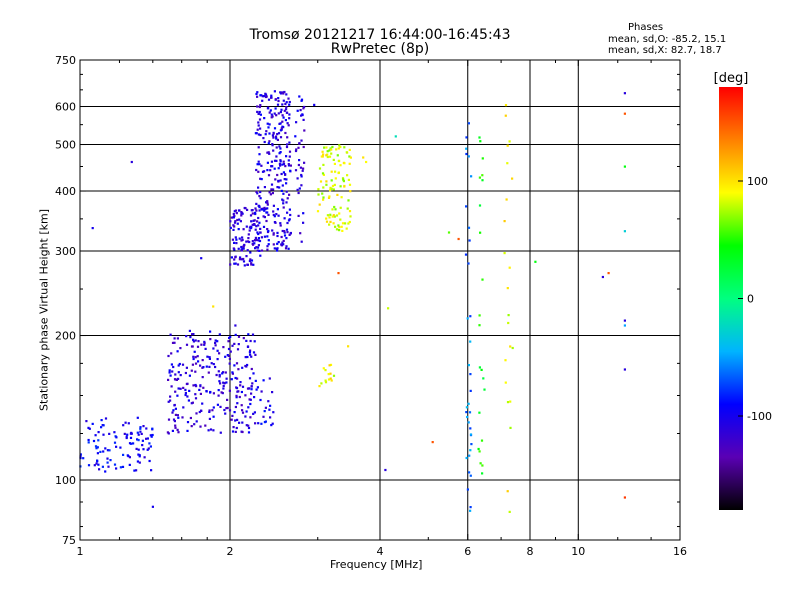 This screenshot has height=600, width=800. I want to click on stats-title: Phases, so click(646, 27).